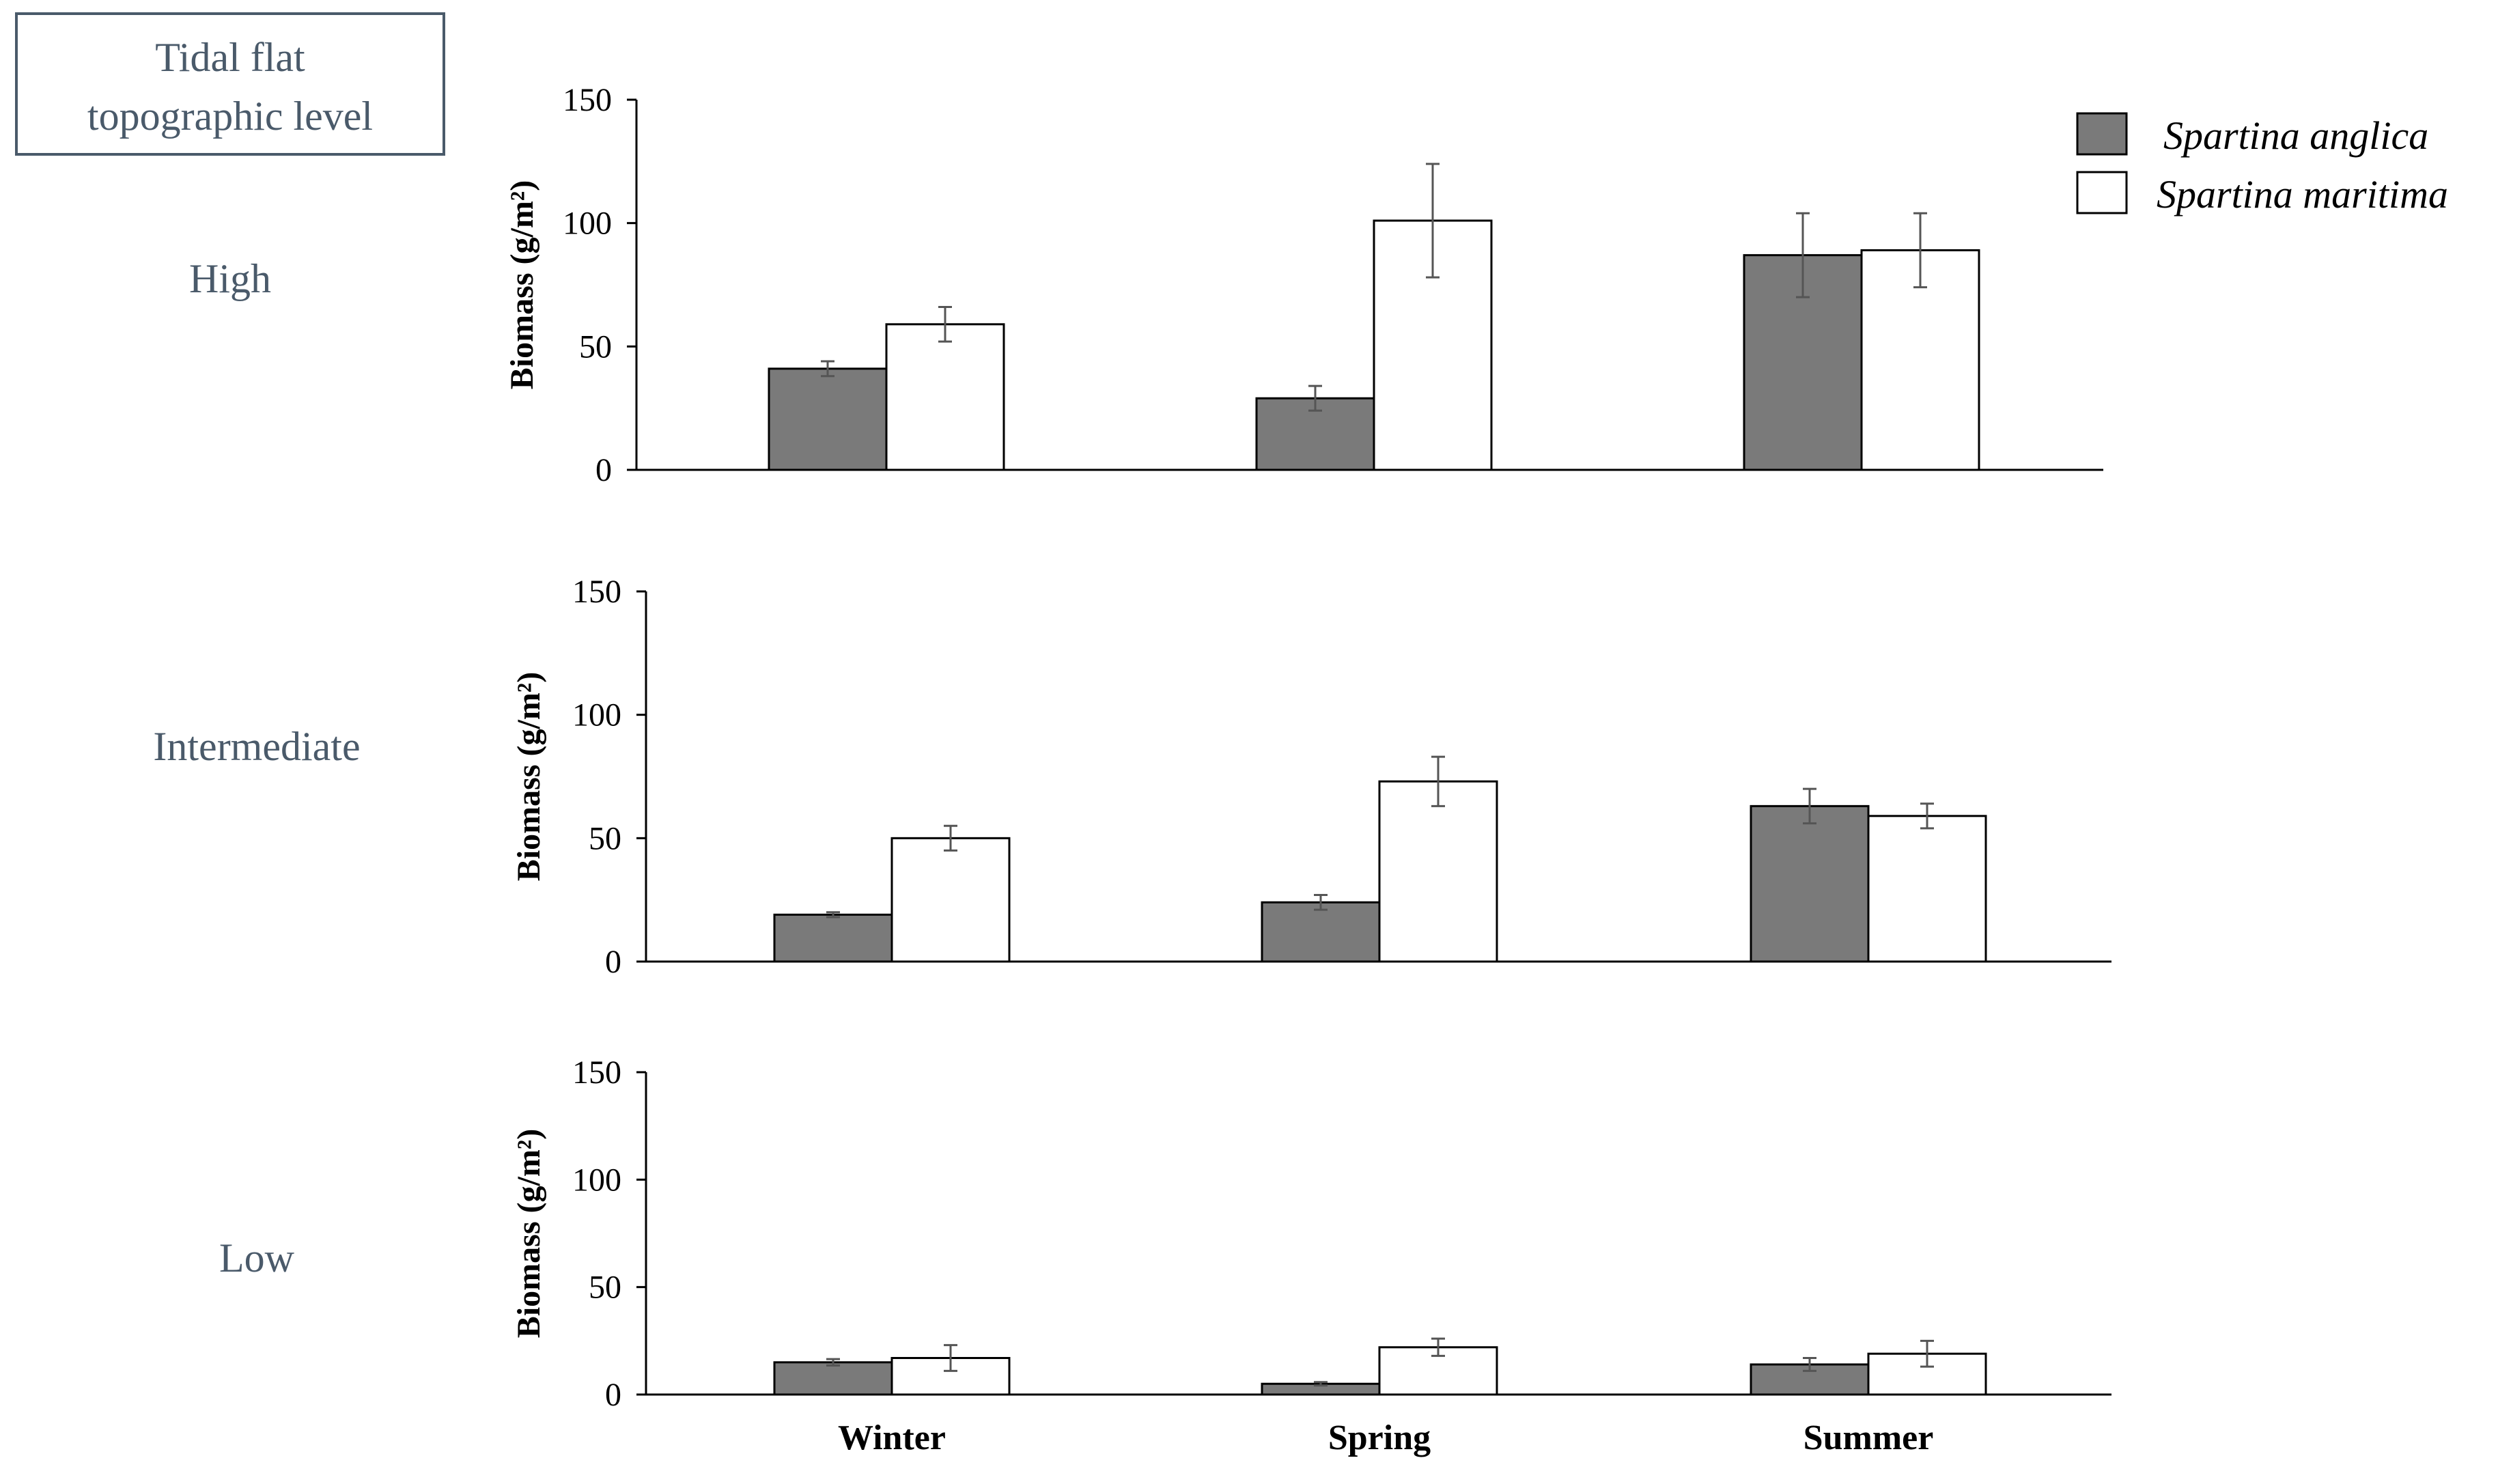 The width and height of the screenshot is (2498, 1484). Describe the element at coordinates (230, 278) in the screenshot. I see `panel-label-high: High` at that location.